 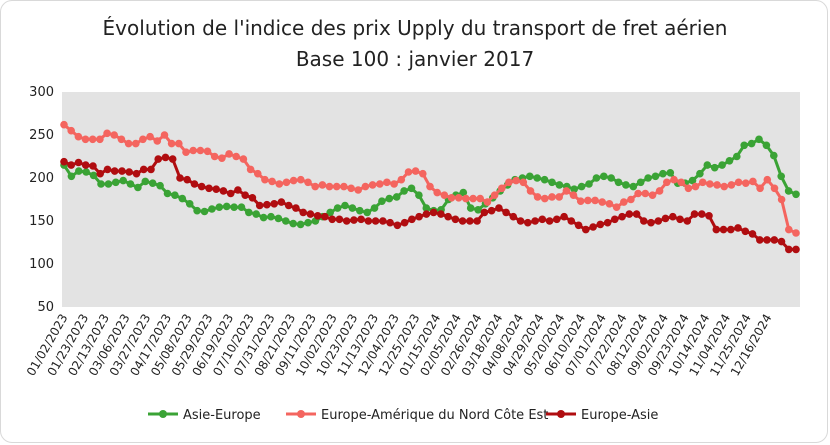 I want to click on legend-label: Europe-Asie, so click(x=619, y=415).